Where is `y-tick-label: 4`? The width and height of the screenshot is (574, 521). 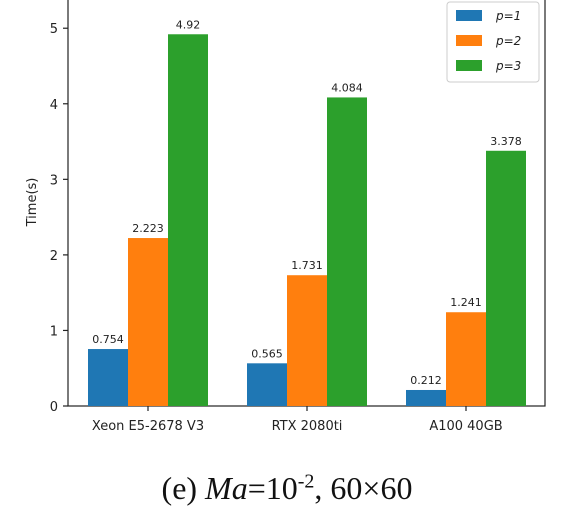 y-tick-label: 4 is located at coordinates (54, 105).